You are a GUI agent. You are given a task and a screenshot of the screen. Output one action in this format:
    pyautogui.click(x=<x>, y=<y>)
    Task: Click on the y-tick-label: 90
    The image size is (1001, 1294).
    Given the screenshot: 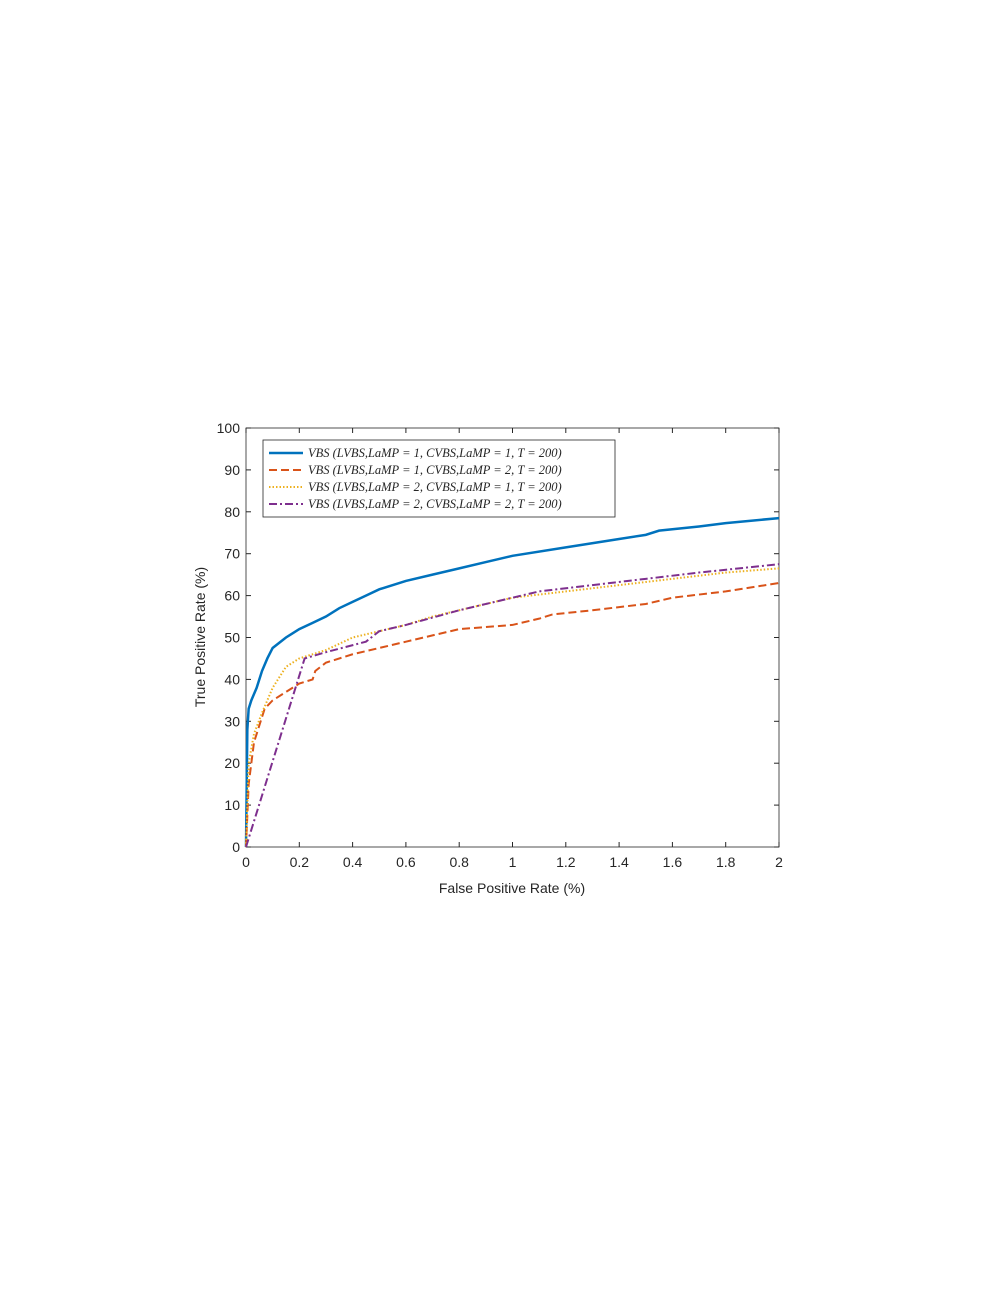 What is the action you would take?
    pyautogui.click(x=232, y=470)
    